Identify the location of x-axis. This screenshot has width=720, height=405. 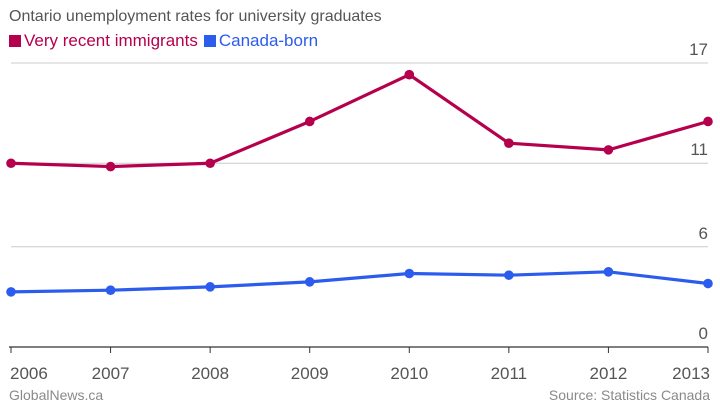
(359, 349).